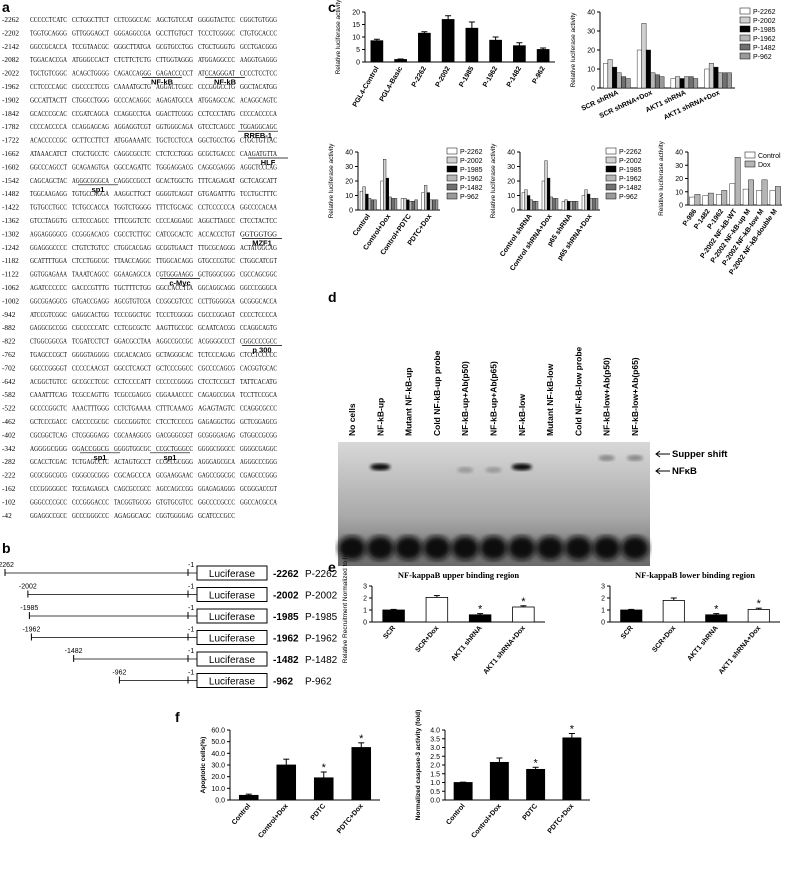 The height and width of the screenshot is (876, 799). Describe the element at coordinates (216, 314) in the screenshot. I see `sequence-block: CGCCCGGAGT` at that location.